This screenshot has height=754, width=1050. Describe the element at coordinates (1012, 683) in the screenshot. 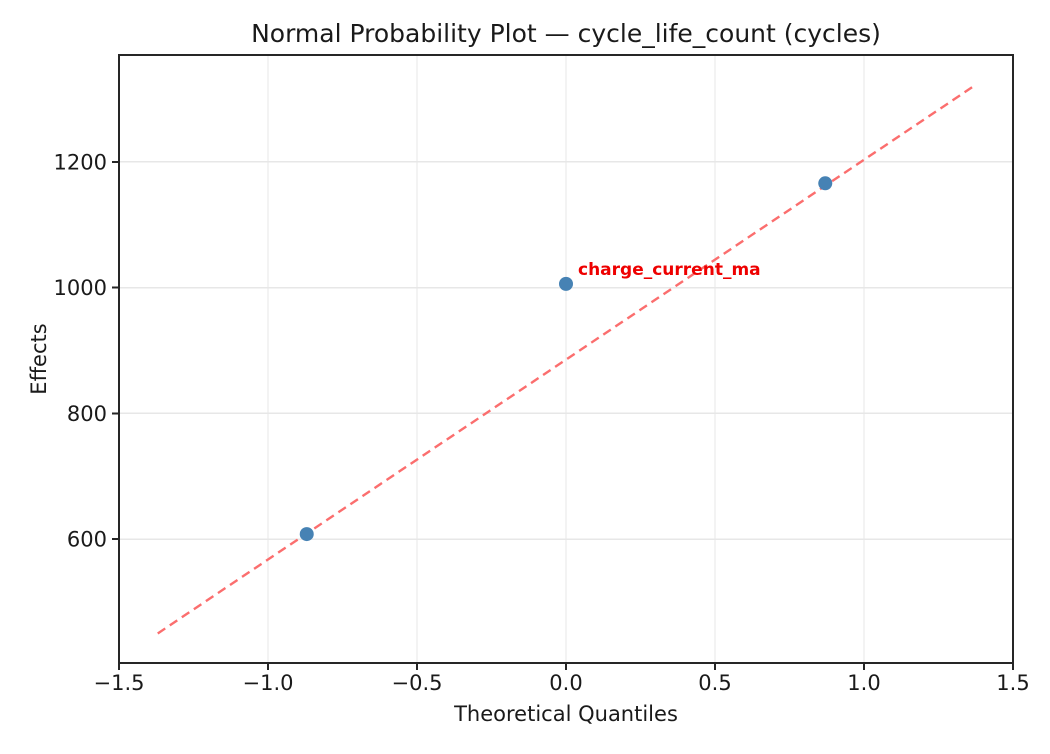

I see `x-tick-label: 1.5` at that location.